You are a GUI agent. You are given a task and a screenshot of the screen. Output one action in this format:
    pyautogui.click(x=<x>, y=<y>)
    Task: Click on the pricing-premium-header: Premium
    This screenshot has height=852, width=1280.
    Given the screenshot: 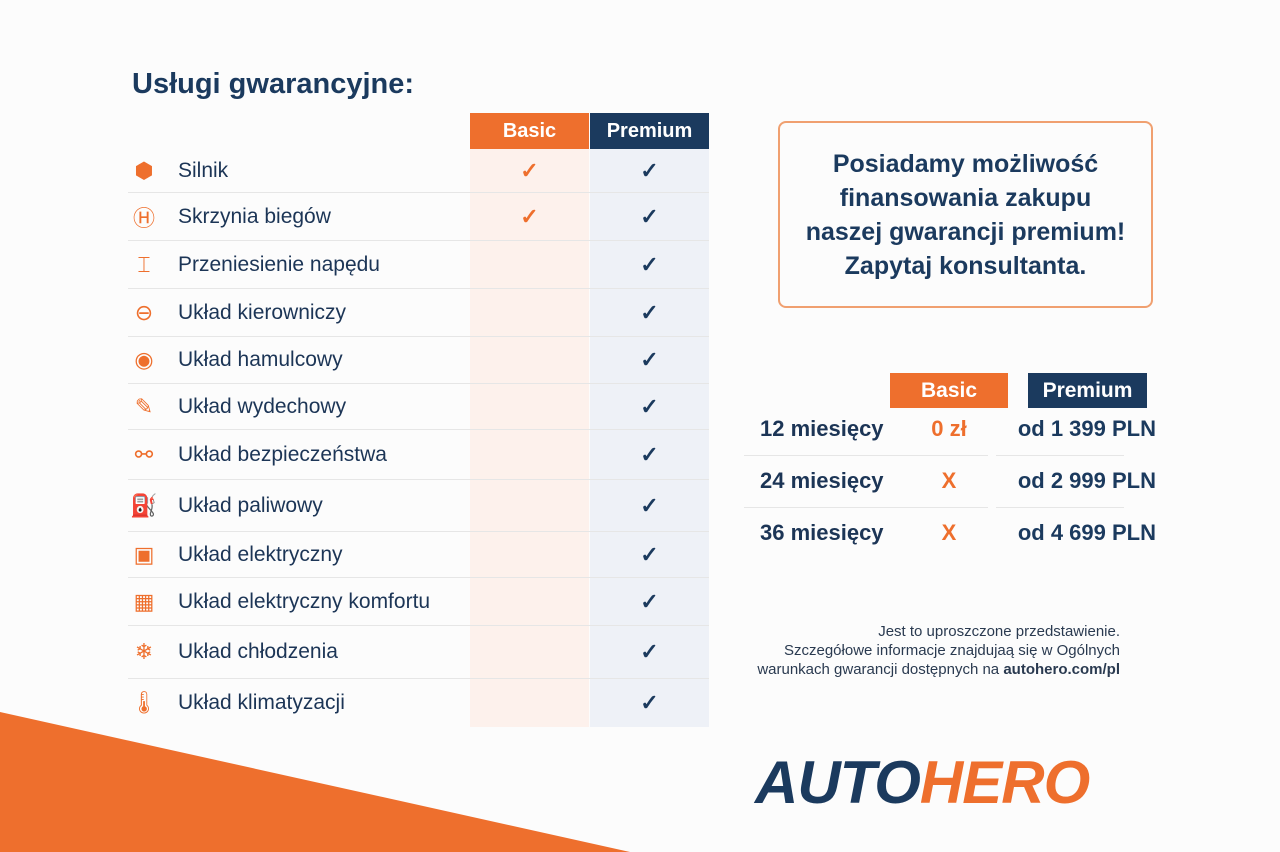 What is the action you would take?
    pyautogui.click(x=1087, y=390)
    